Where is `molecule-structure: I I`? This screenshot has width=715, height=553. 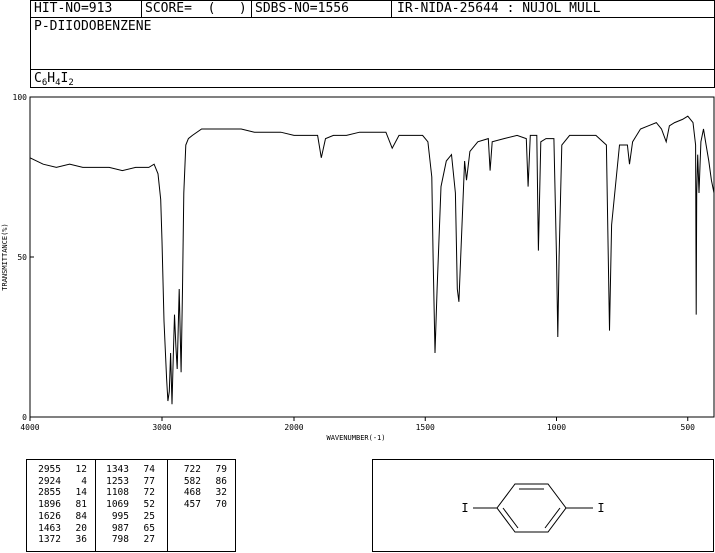 molecule-structure: I I is located at coordinates (533, 508).